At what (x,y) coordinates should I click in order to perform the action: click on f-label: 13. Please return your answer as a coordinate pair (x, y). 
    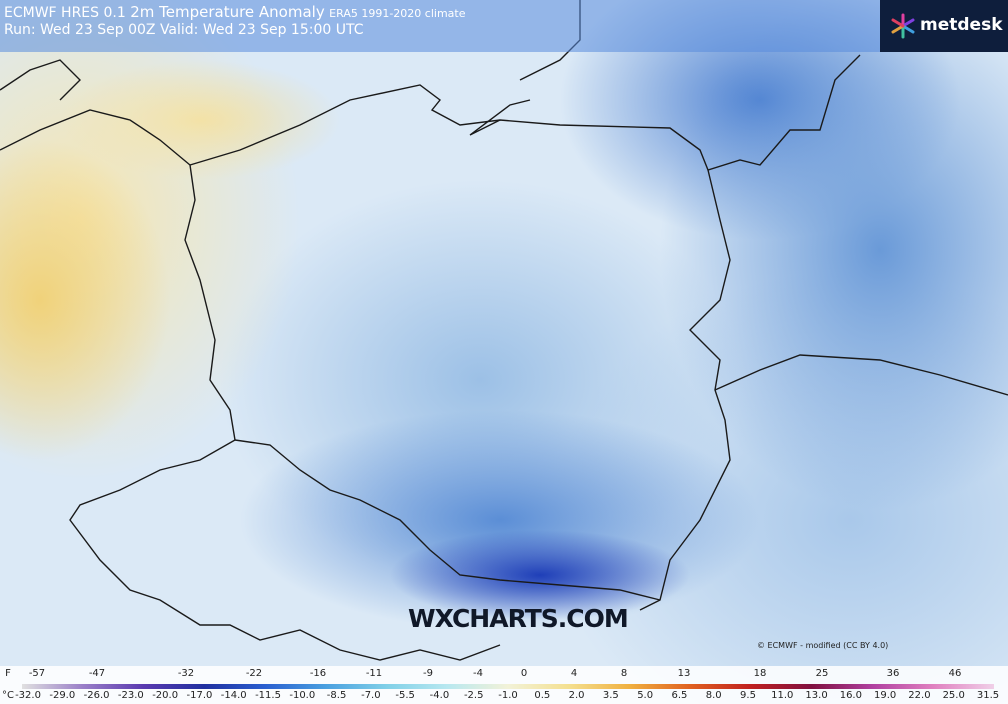
    Looking at the image, I should click on (684, 673).